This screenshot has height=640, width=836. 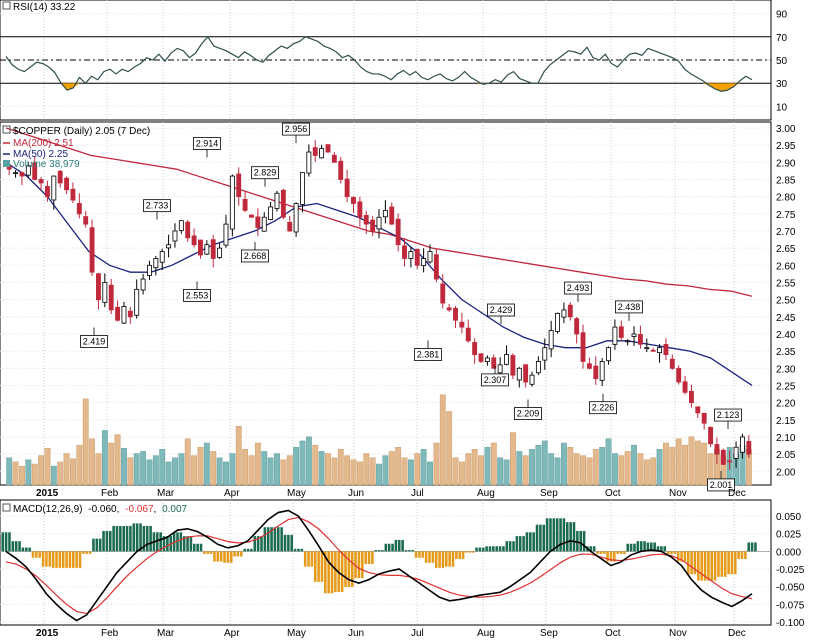 What do you see at coordinates (139, 509) in the screenshot?
I see `macd-title-signal: -0.067` at bounding box center [139, 509].